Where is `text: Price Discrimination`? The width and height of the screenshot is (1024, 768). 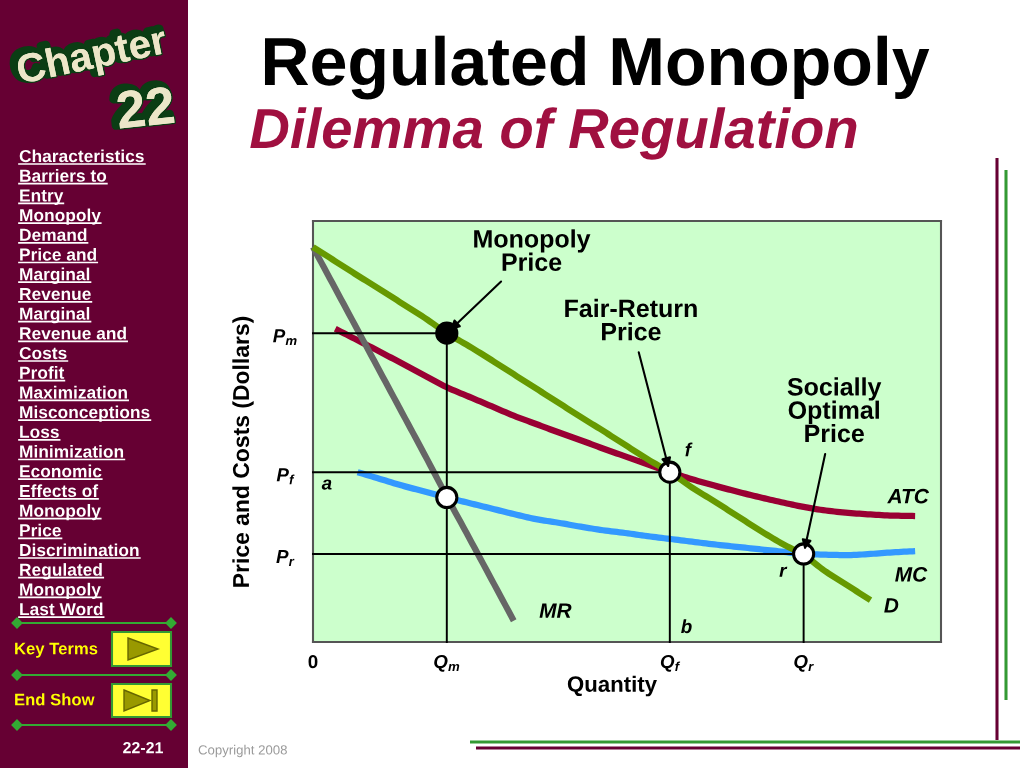
text: Price Discrimination is located at coordinates (79, 540).